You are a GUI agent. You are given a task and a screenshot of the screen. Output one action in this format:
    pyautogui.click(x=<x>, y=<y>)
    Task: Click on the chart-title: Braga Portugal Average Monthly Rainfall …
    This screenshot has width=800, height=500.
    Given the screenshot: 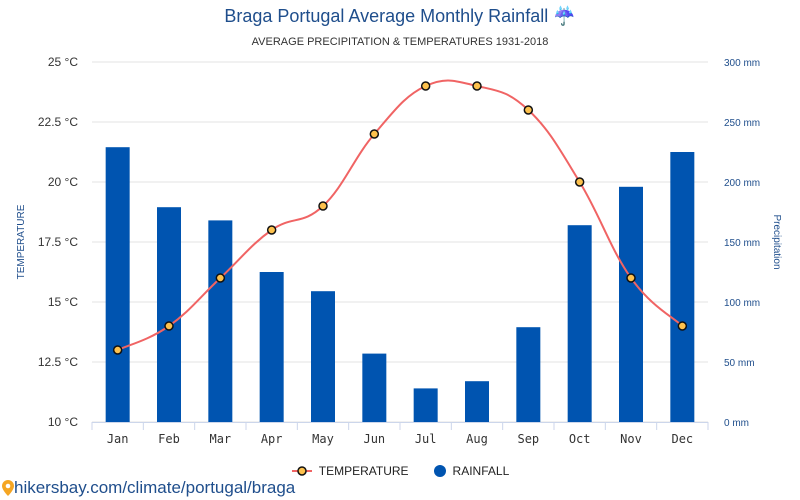 What is the action you would take?
    pyautogui.click(x=400, y=16)
    